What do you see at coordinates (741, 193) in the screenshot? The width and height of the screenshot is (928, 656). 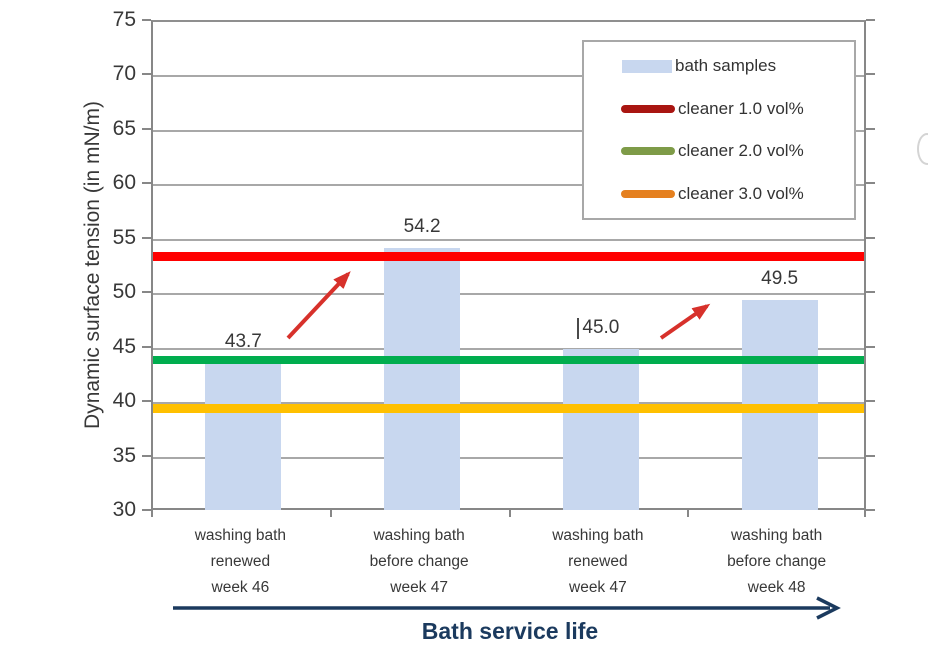 I see `legend-label: cleaner 3.0 vol%` at bounding box center [741, 193].